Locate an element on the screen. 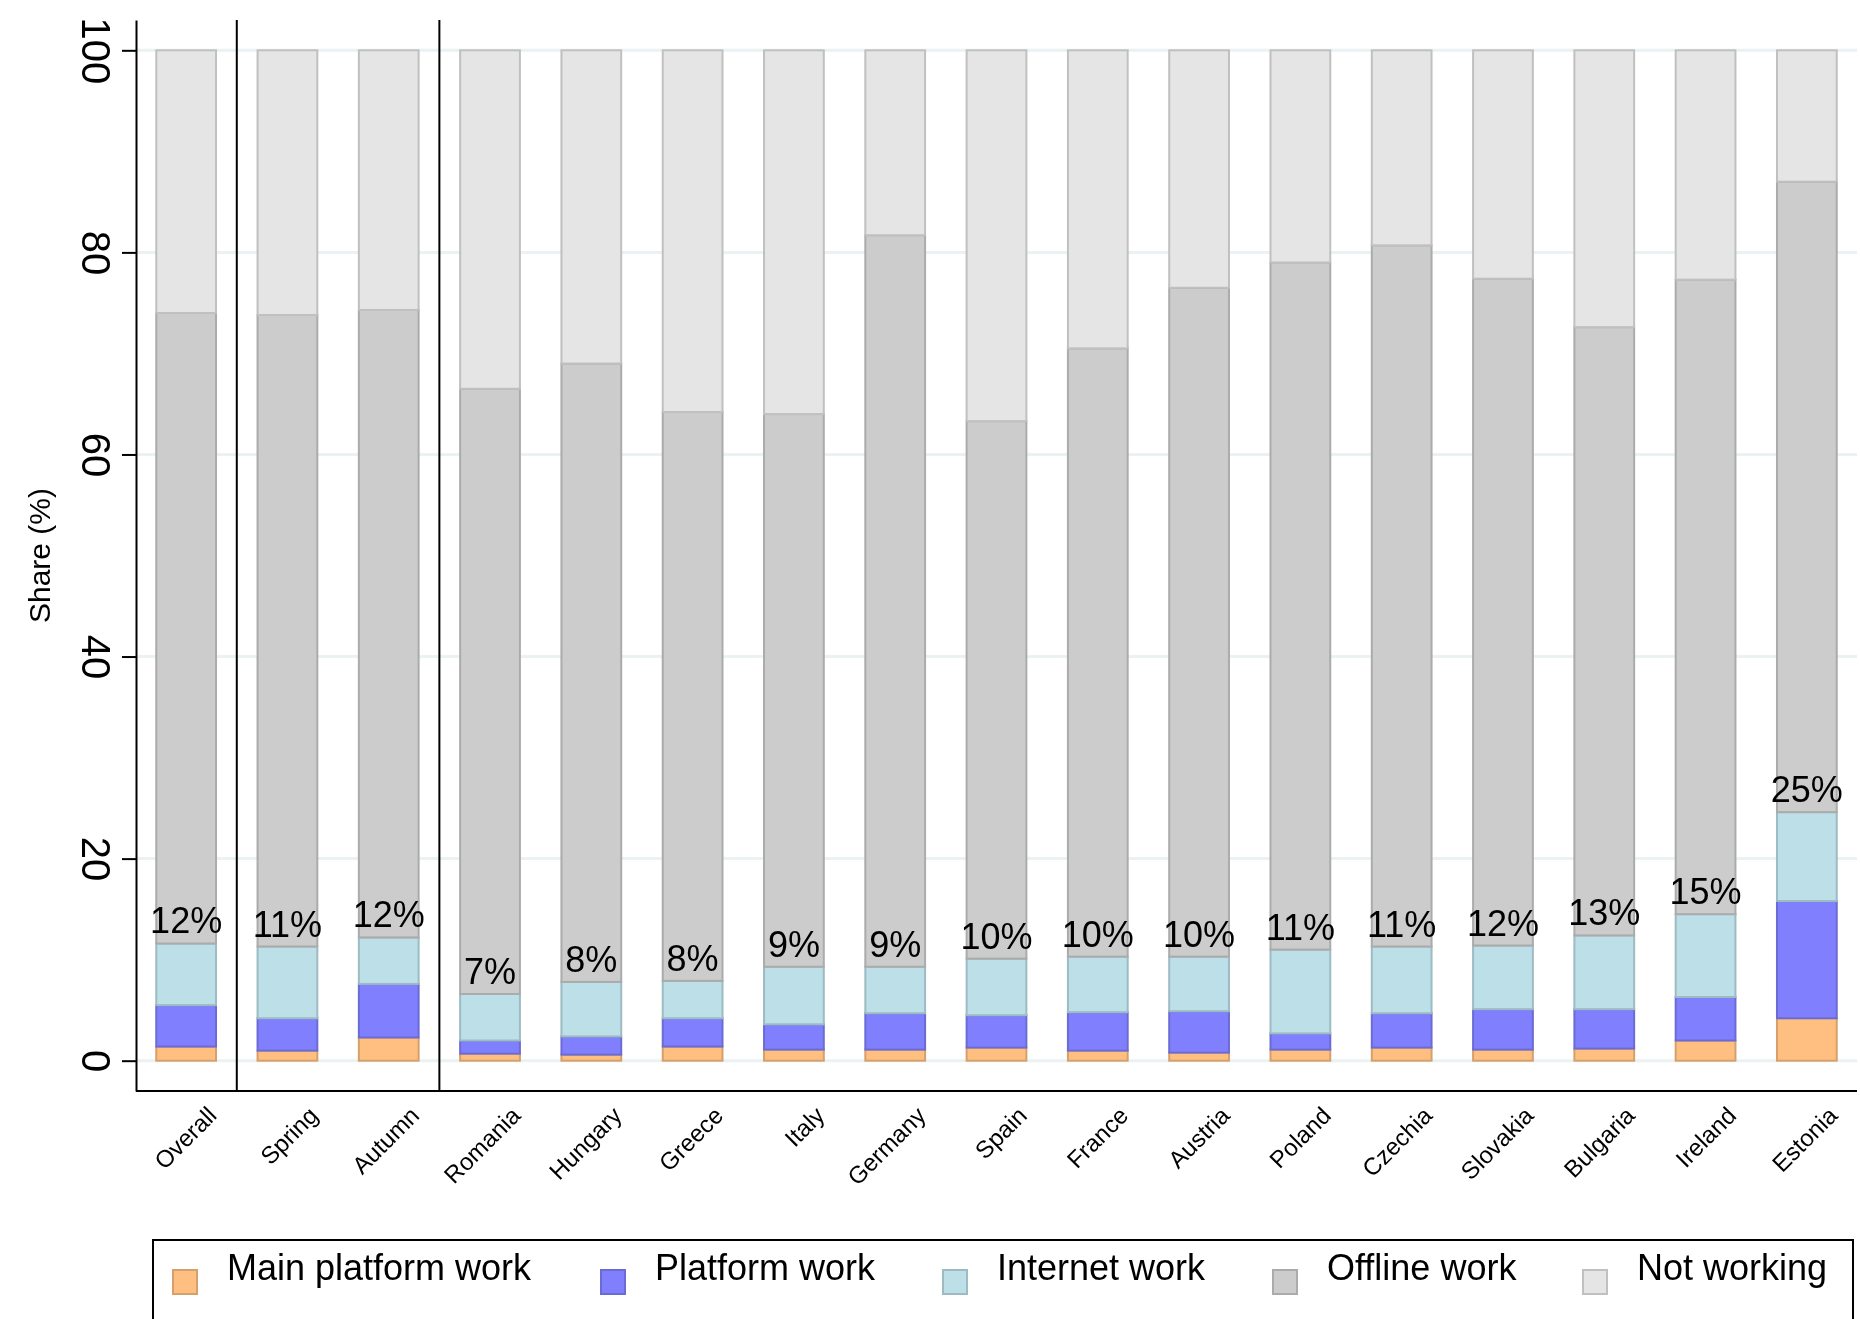 The height and width of the screenshot is (1319, 1860). annotation: 7% is located at coordinates (490, 971).